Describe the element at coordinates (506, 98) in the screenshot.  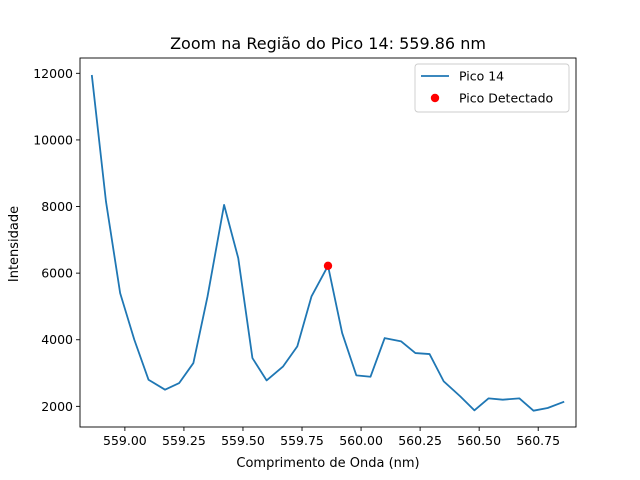
I see `legend-label: Pico Detectado` at that location.